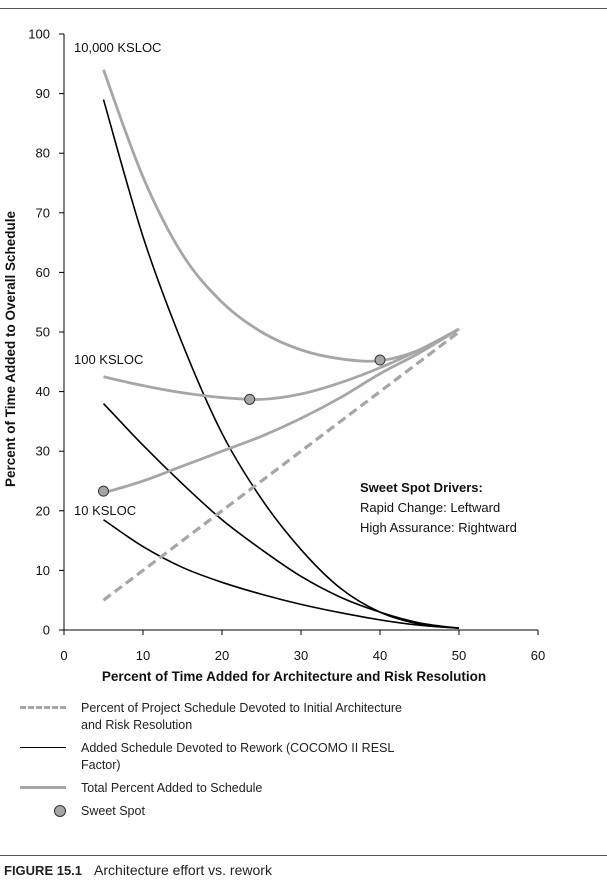 The width and height of the screenshot is (607, 883). What do you see at coordinates (117, 47) in the screenshot?
I see `label-10000-ksloc: 10,000 KSLOC` at bounding box center [117, 47].